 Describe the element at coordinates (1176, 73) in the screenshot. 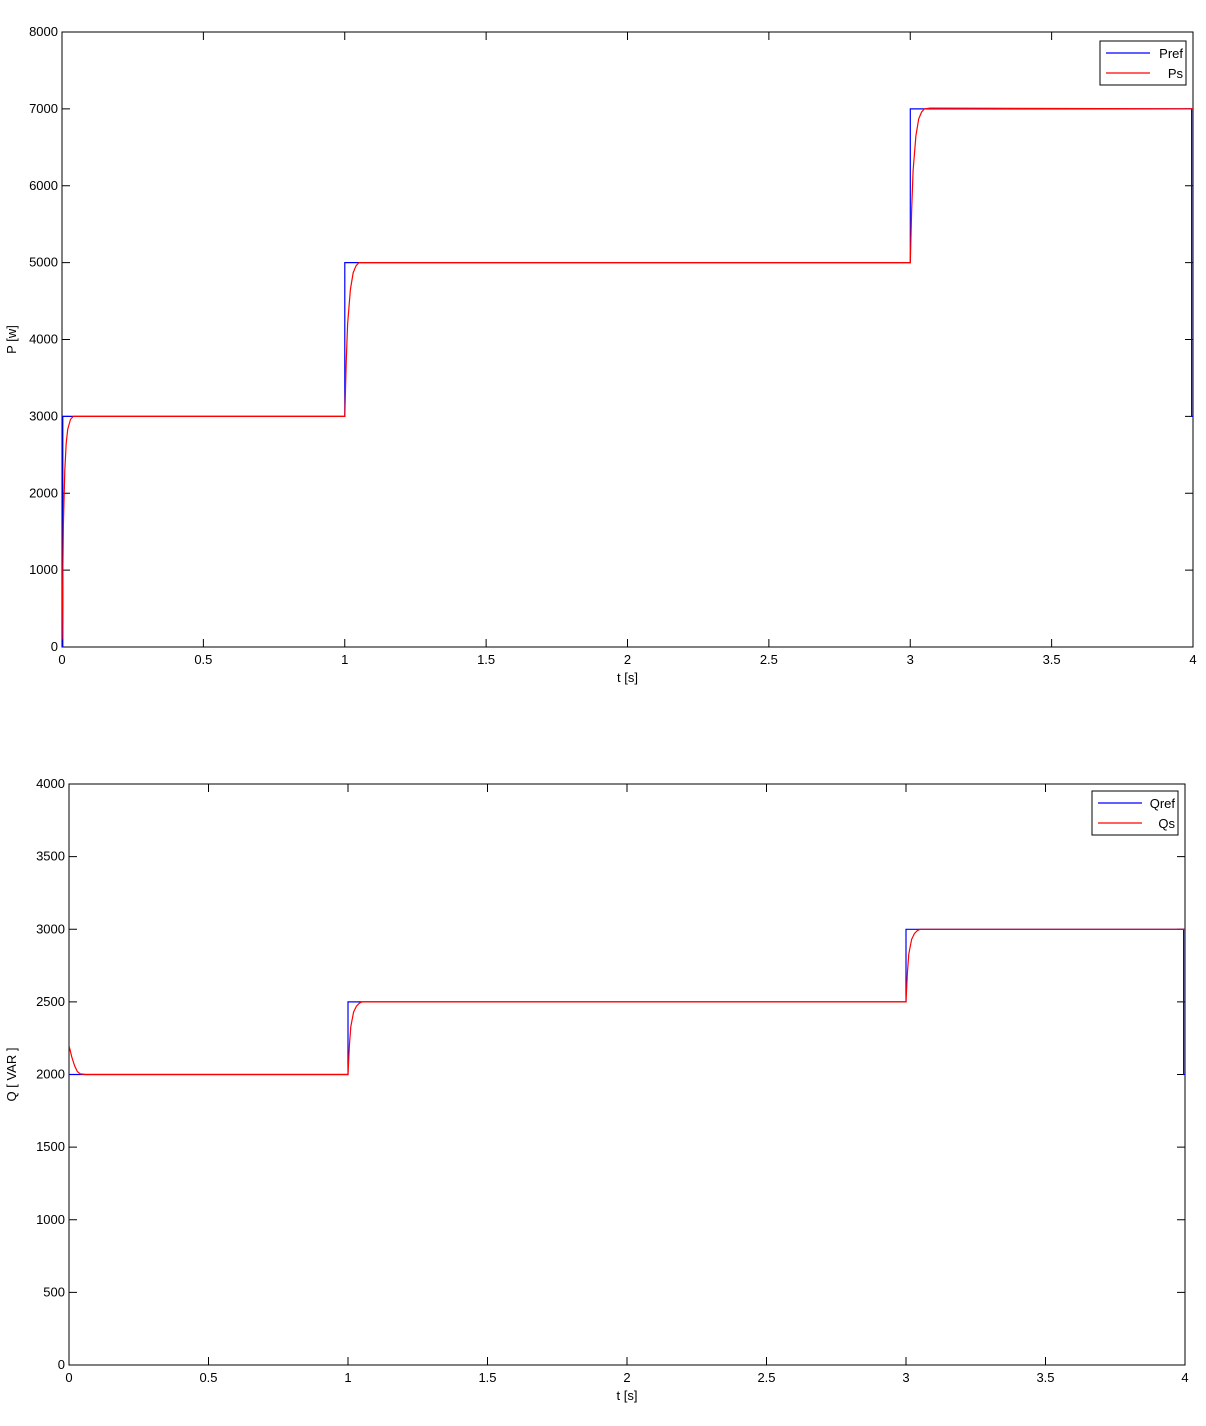

I see `legend-label: Ps` at that location.